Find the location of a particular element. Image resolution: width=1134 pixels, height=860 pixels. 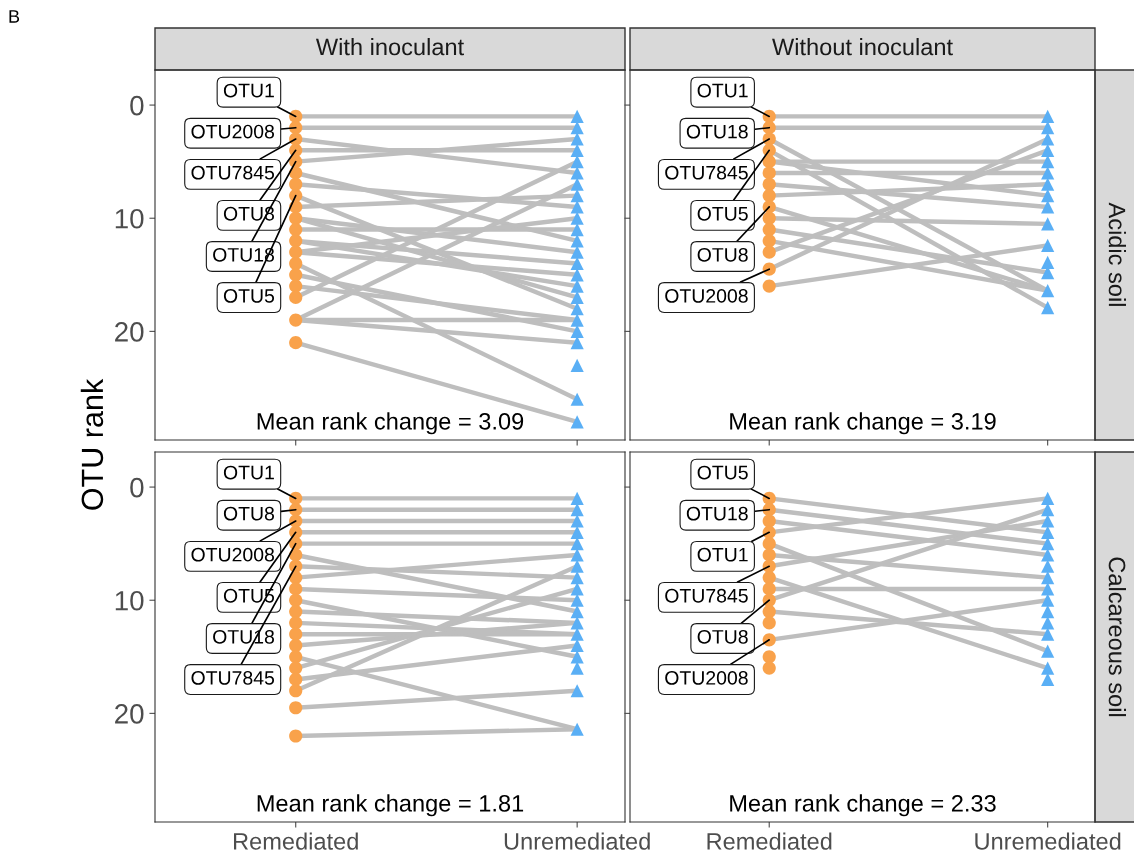

chart-title: With inoculant is located at coordinates (389, 47).